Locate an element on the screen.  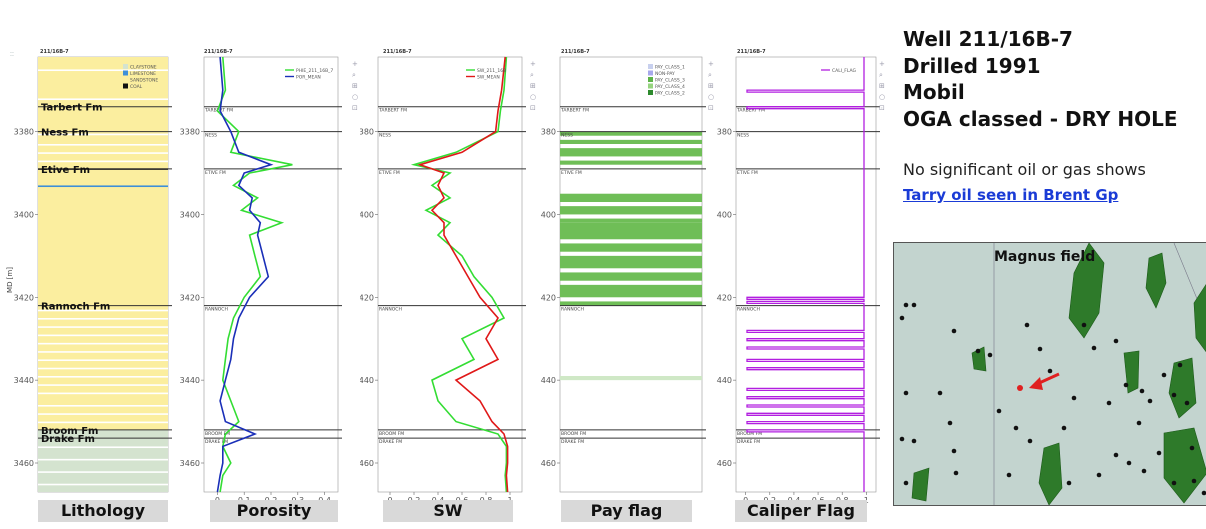
sw-tool-icon: ⊞ is located at coordinates (533, 86).